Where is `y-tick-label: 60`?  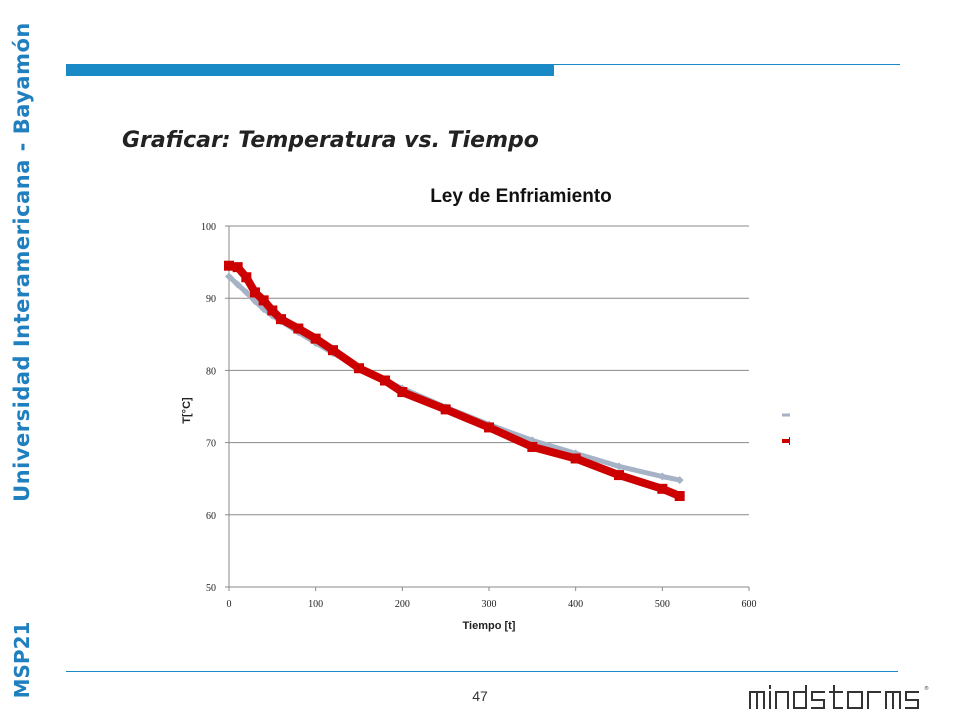
y-tick-label: 60 is located at coordinates (211, 516).